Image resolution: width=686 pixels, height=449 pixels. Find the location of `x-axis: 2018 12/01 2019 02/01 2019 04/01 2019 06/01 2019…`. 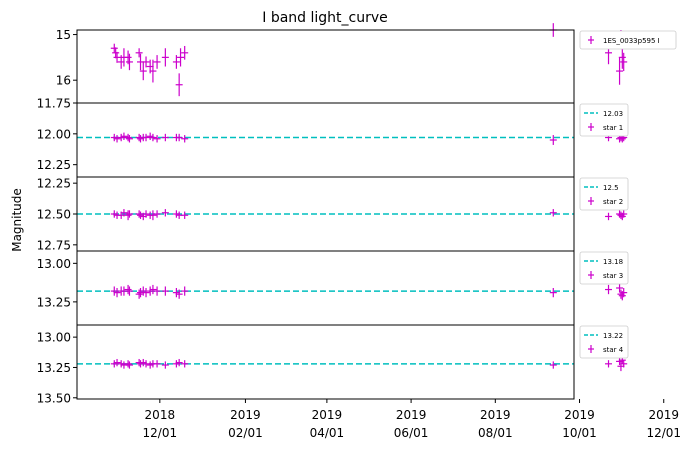

x-axis: 2018 12/01 2019 02/01 2019 04/01 2019 06/01 2019… is located at coordinates (412, 419).